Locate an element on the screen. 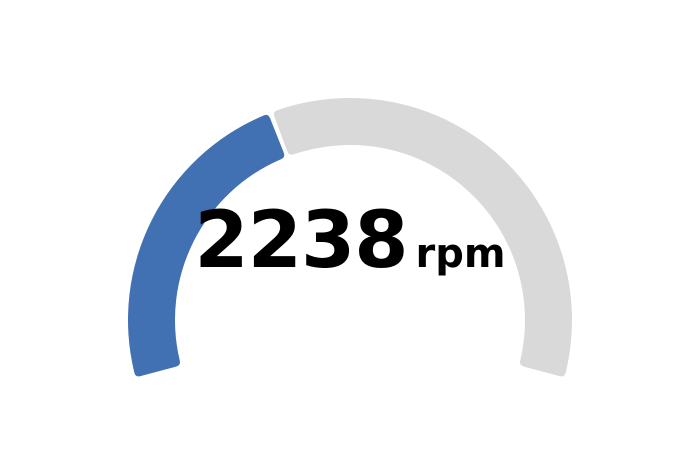 This screenshot has height=450, width=700. gauge-value-arc is located at coordinates (206, 245).